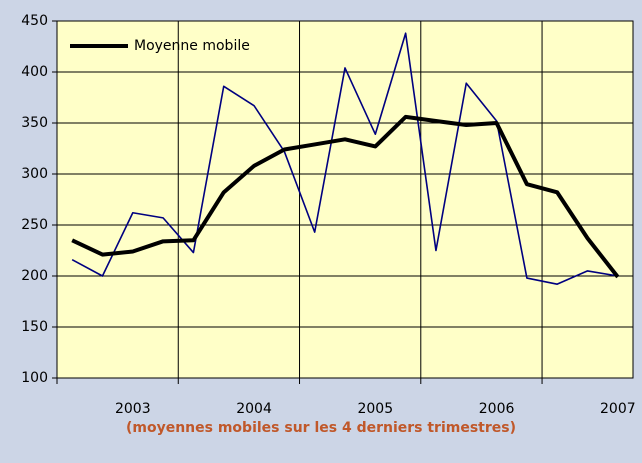  Describe the element at coordinates (34, 21) in the screenshot. I see `y-tick-label: 450` at that location.